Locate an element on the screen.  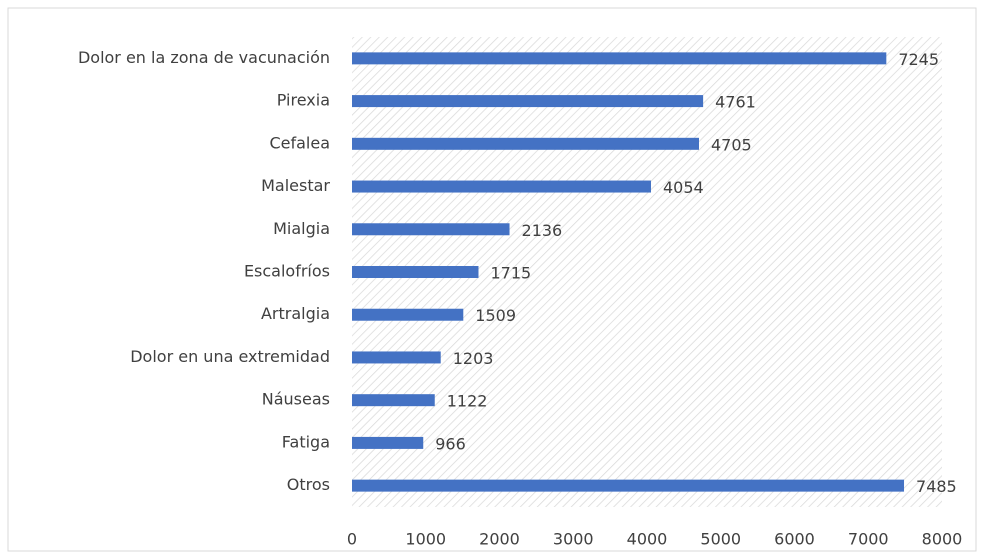
data-label: 4054 is located at coordinates (683, 187).